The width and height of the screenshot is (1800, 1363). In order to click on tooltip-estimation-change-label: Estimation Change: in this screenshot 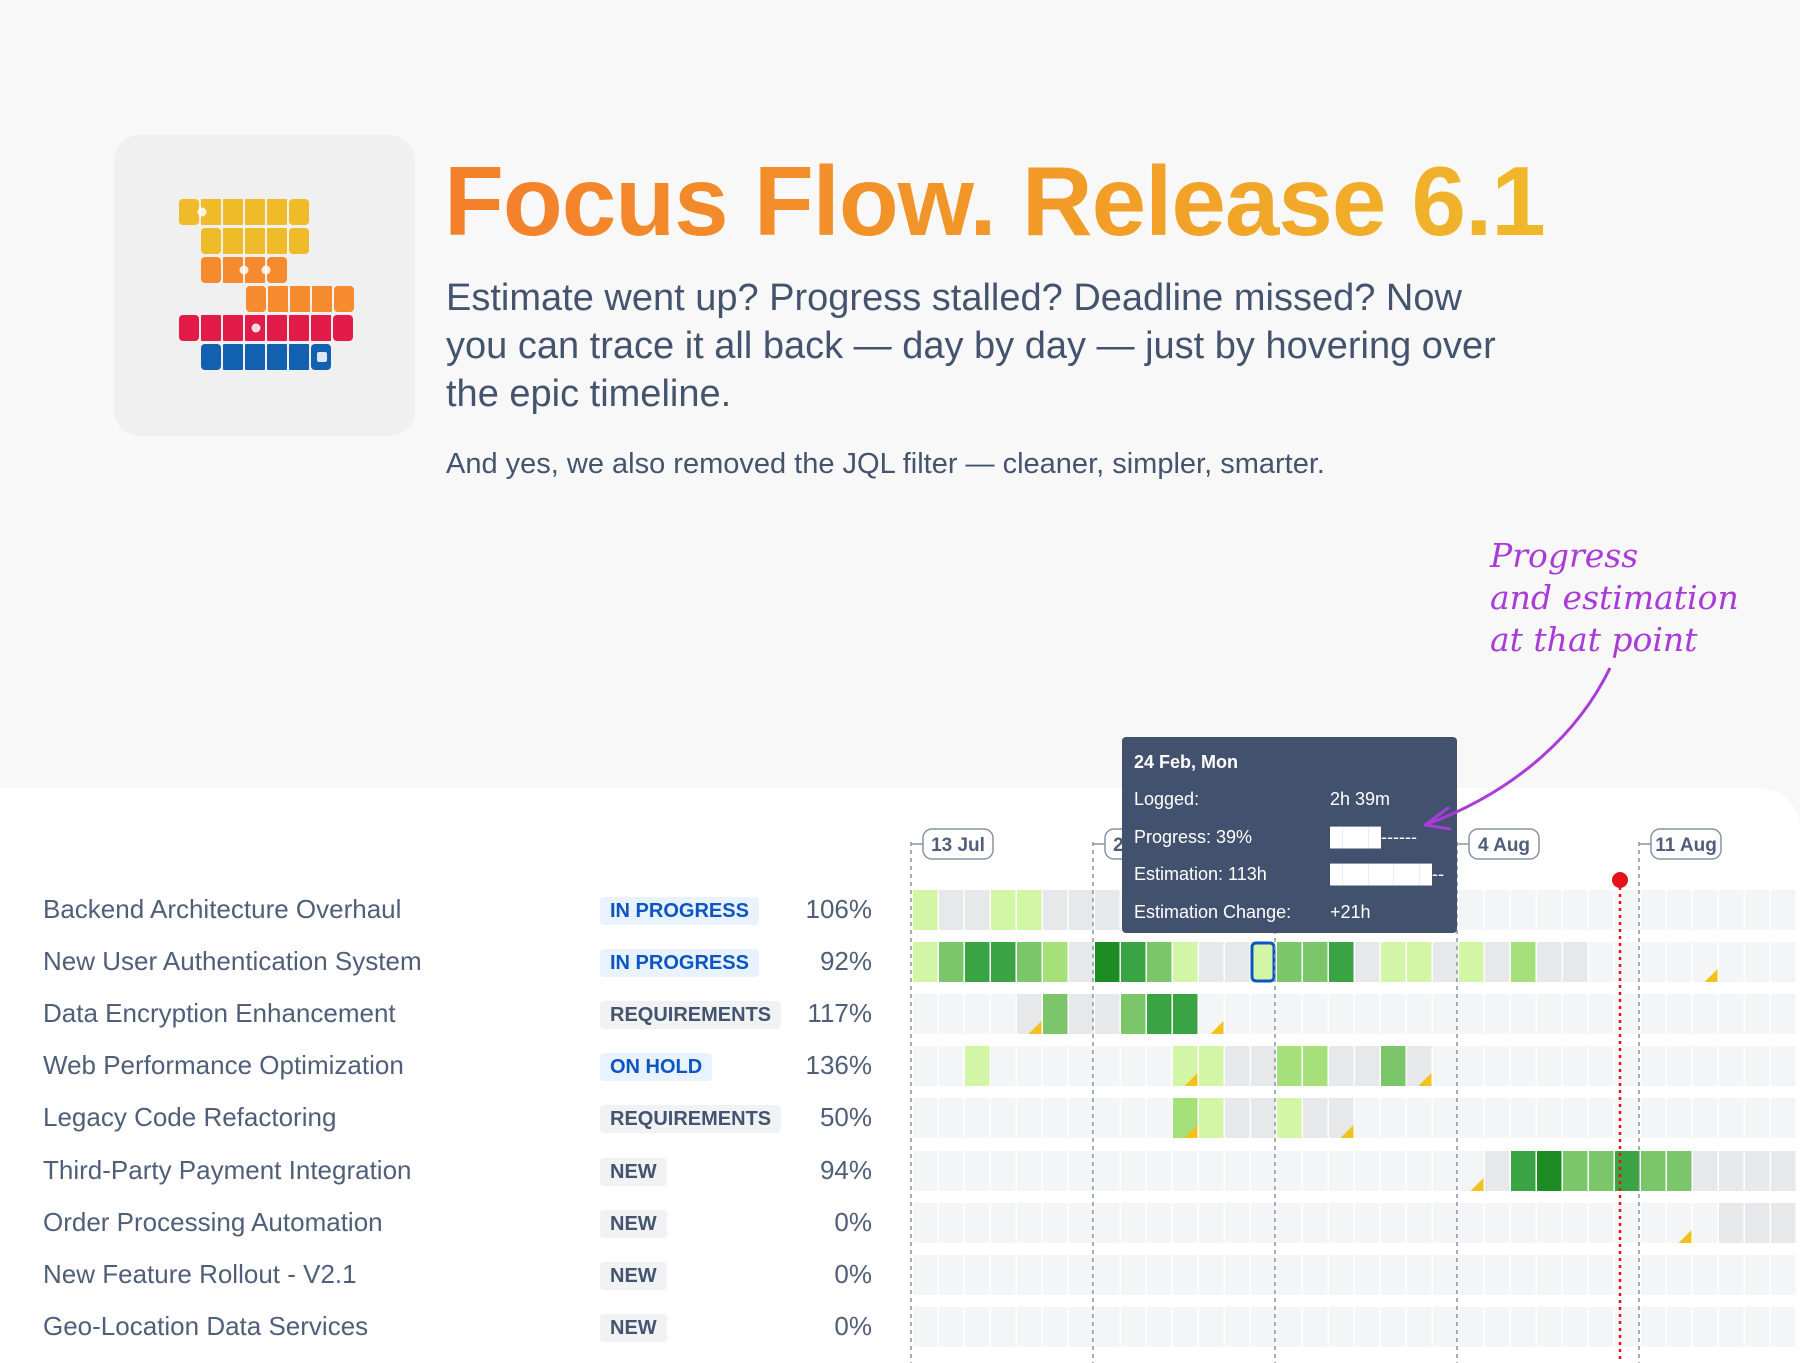, I will do `click(1213, 912)`.